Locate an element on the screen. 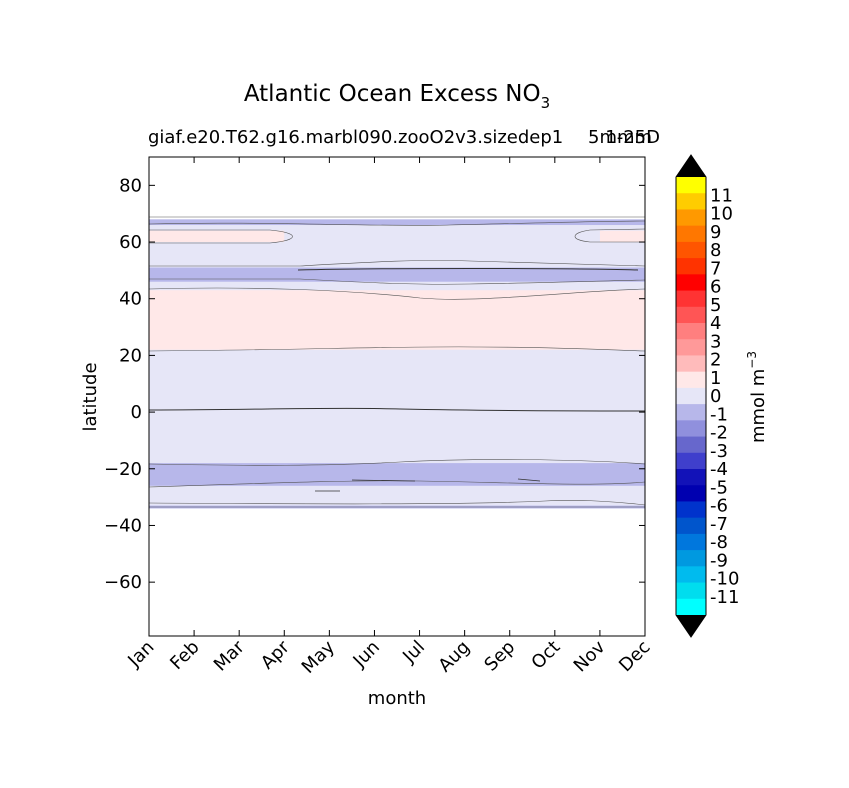  colorbar-tick-label: 4 is located at coordinates (715, 323).